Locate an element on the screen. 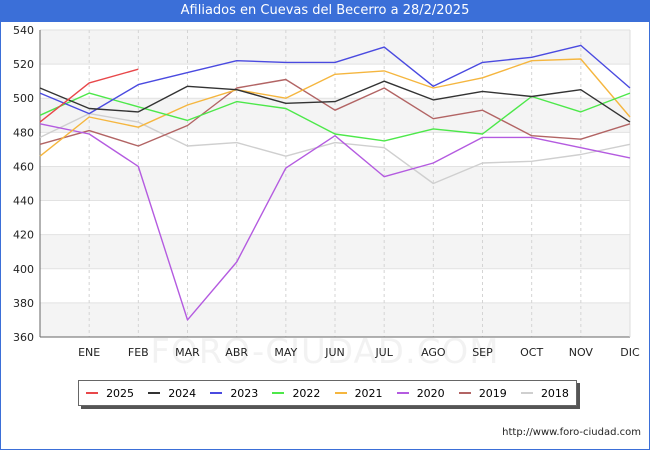 The height and width of the screenshot is (450, 650). legend-label: 2023 is located at coordinates (244, 393).